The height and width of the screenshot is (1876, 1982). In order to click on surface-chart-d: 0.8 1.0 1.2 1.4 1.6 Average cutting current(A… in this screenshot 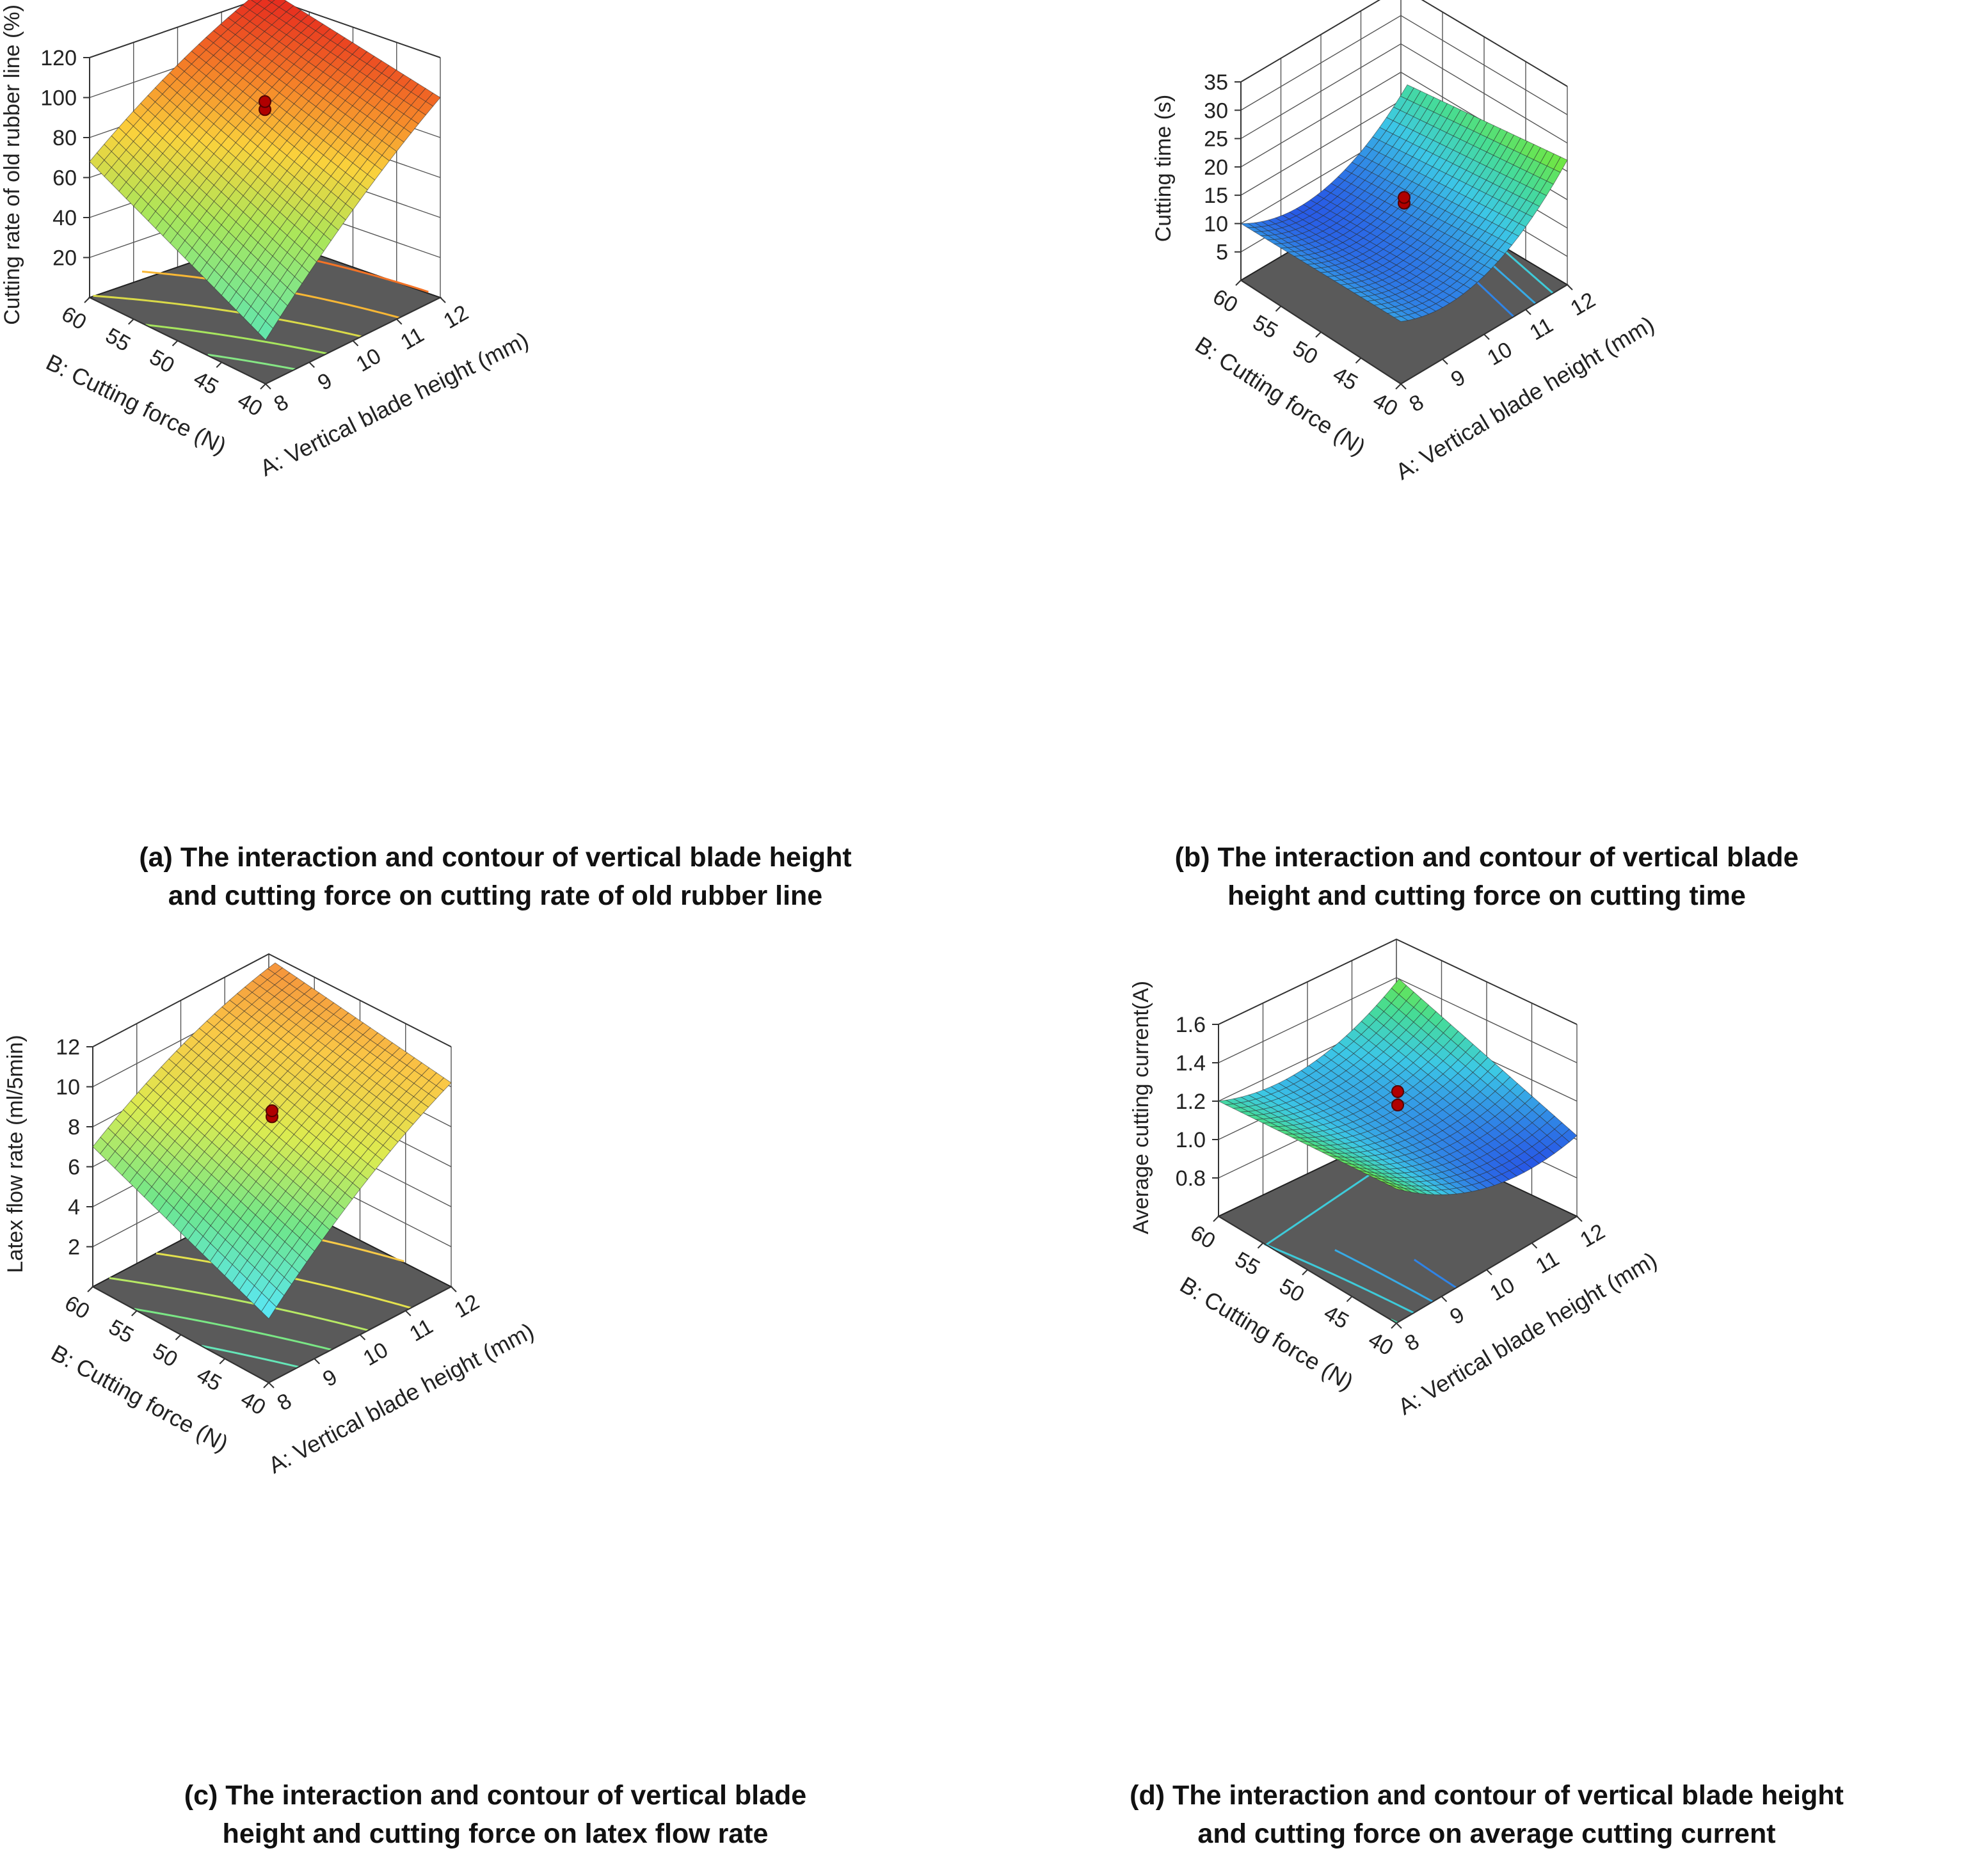, I will do `click(1395, 1179)`.